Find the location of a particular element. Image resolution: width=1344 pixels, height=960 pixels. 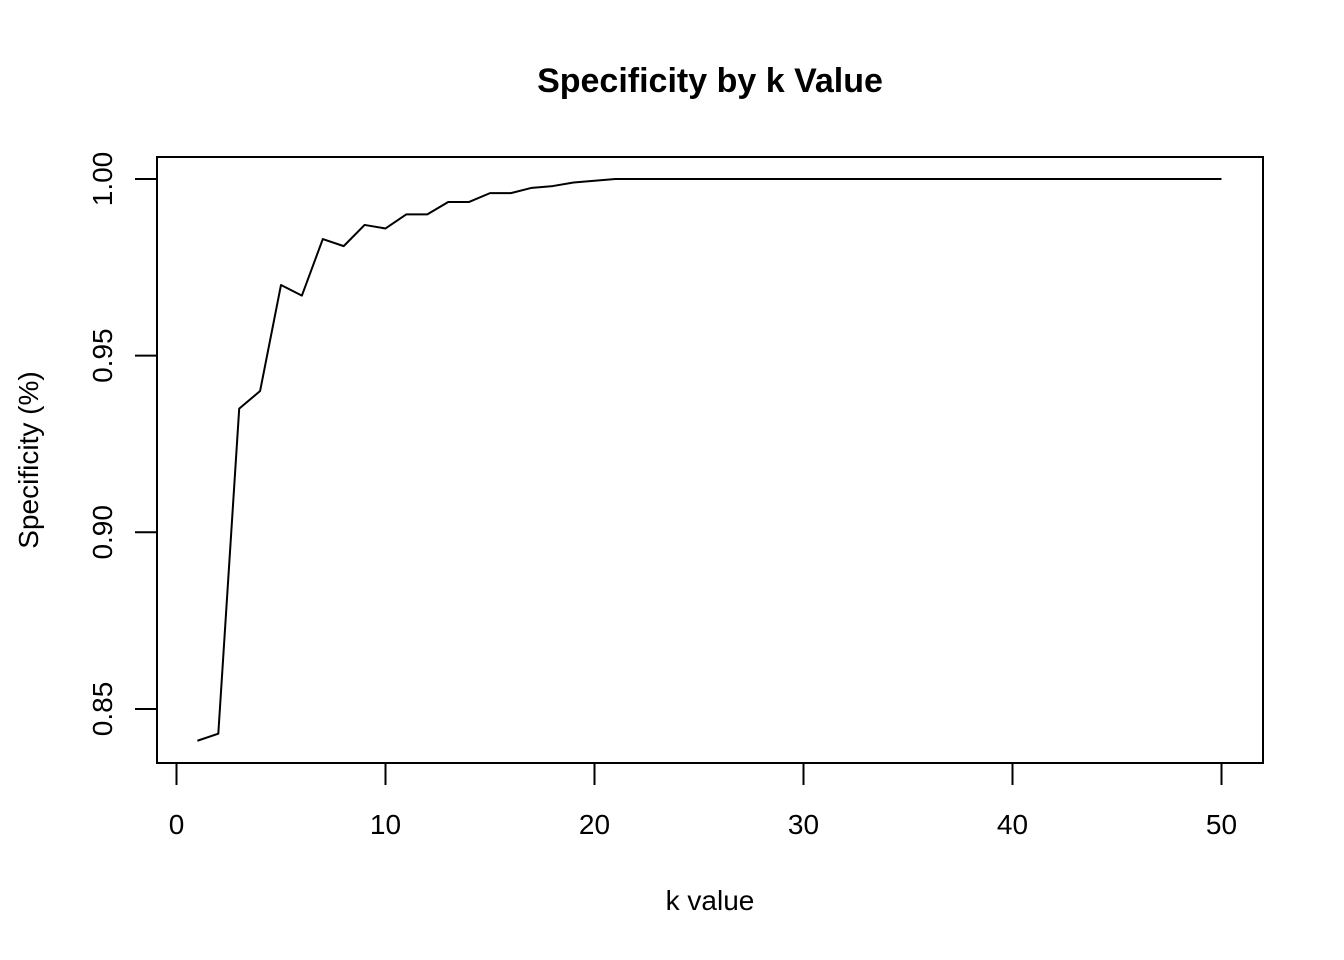

y-axis-label: Specificity (%) is located at coordinates (28, 459).